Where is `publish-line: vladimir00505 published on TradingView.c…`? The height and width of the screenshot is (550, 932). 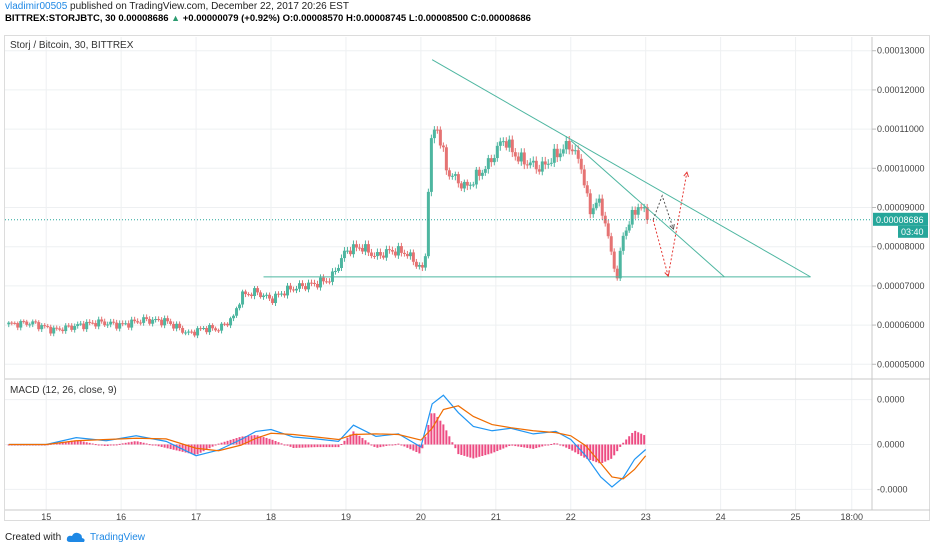
publish-line: vladimir00505 published on TradingView.c… is located at coordinates (177, 6).